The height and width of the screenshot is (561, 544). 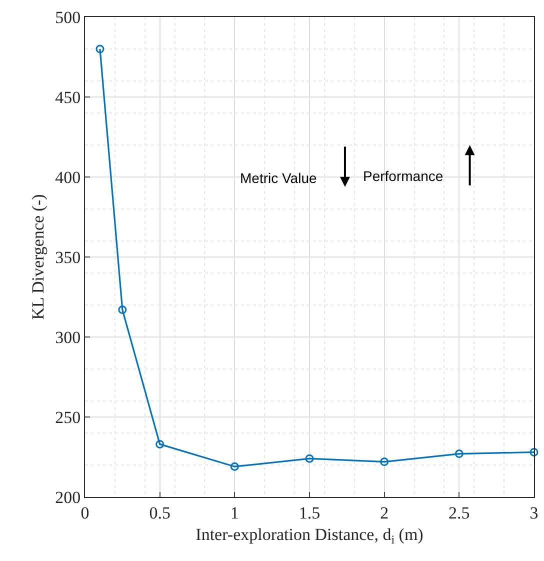 I want to click on x-tick-label: 0, so click(x=85, y=512).